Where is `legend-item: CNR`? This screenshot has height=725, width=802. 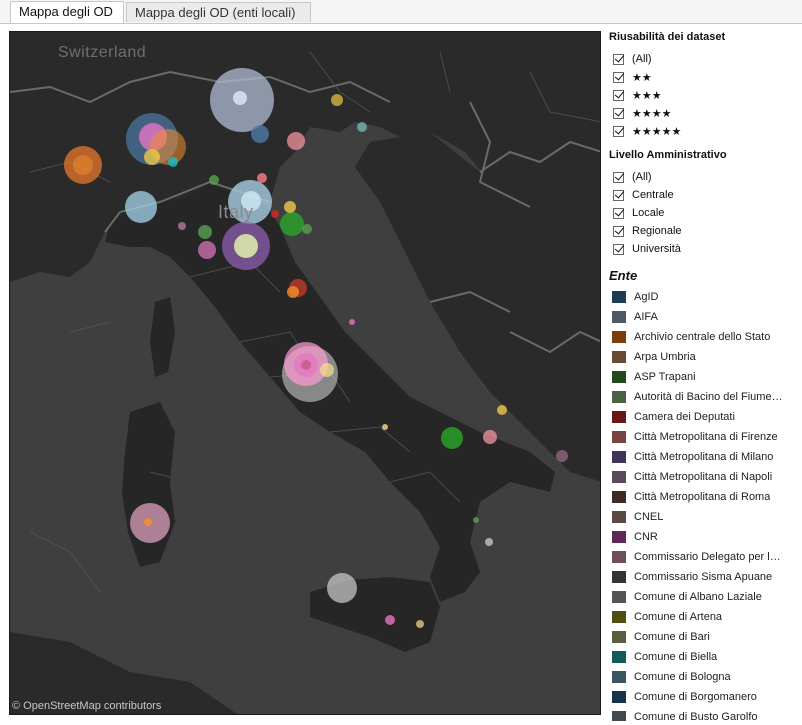 legend-item: CNR is located at coordinates (704, 537).